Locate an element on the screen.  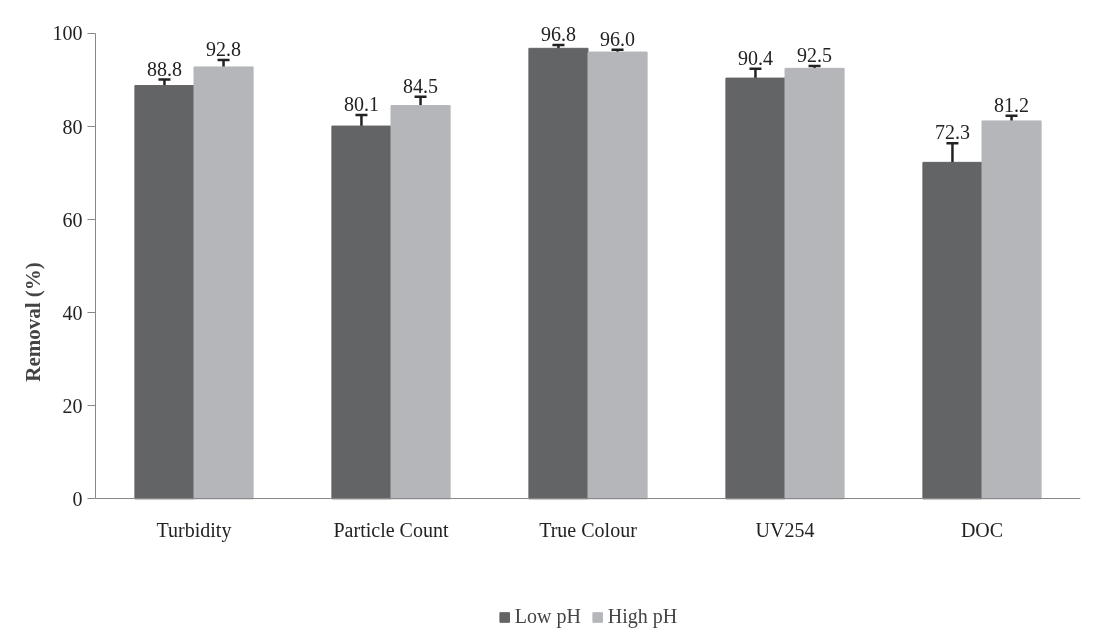
data-label: 96.8 is located at coordinates (558, 34).